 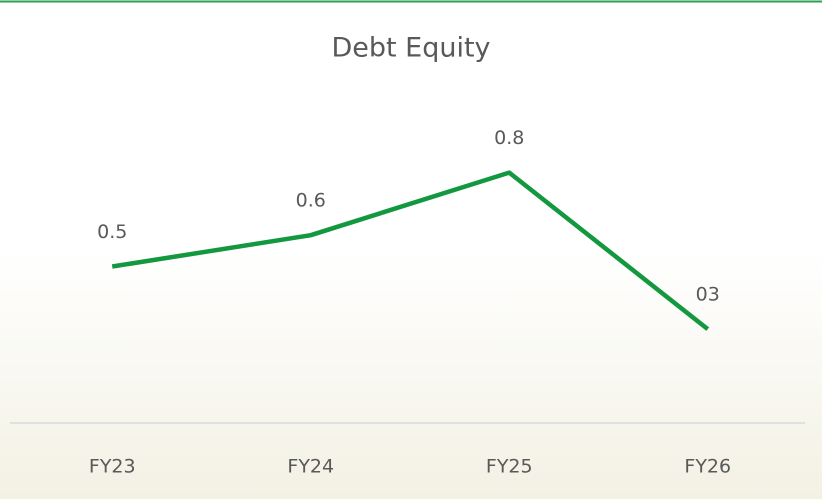 What do you see at coordinates (707, 467) in the screenshot?
I see `x-tick-label: FY26` at bounding box center [707, 467].